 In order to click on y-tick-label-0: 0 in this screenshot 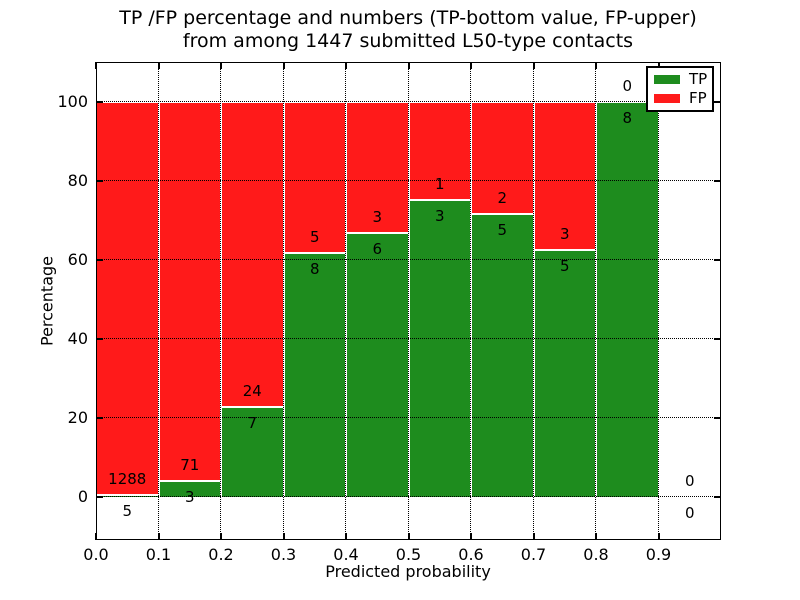, I will do `click(82, 496)`.